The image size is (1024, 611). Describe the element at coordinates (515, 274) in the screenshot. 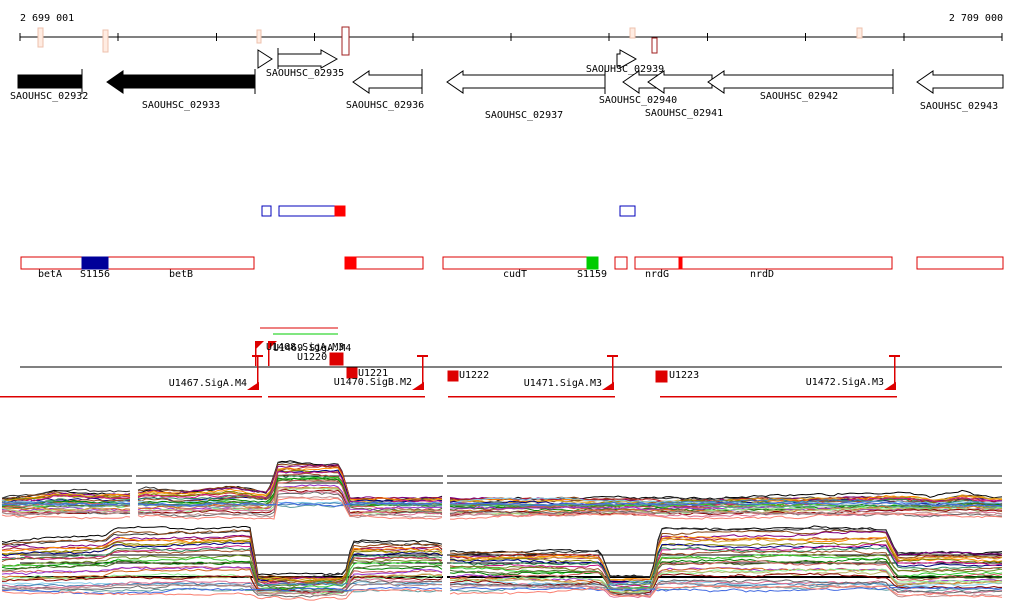

I see `operon-label: cudT` at that location.